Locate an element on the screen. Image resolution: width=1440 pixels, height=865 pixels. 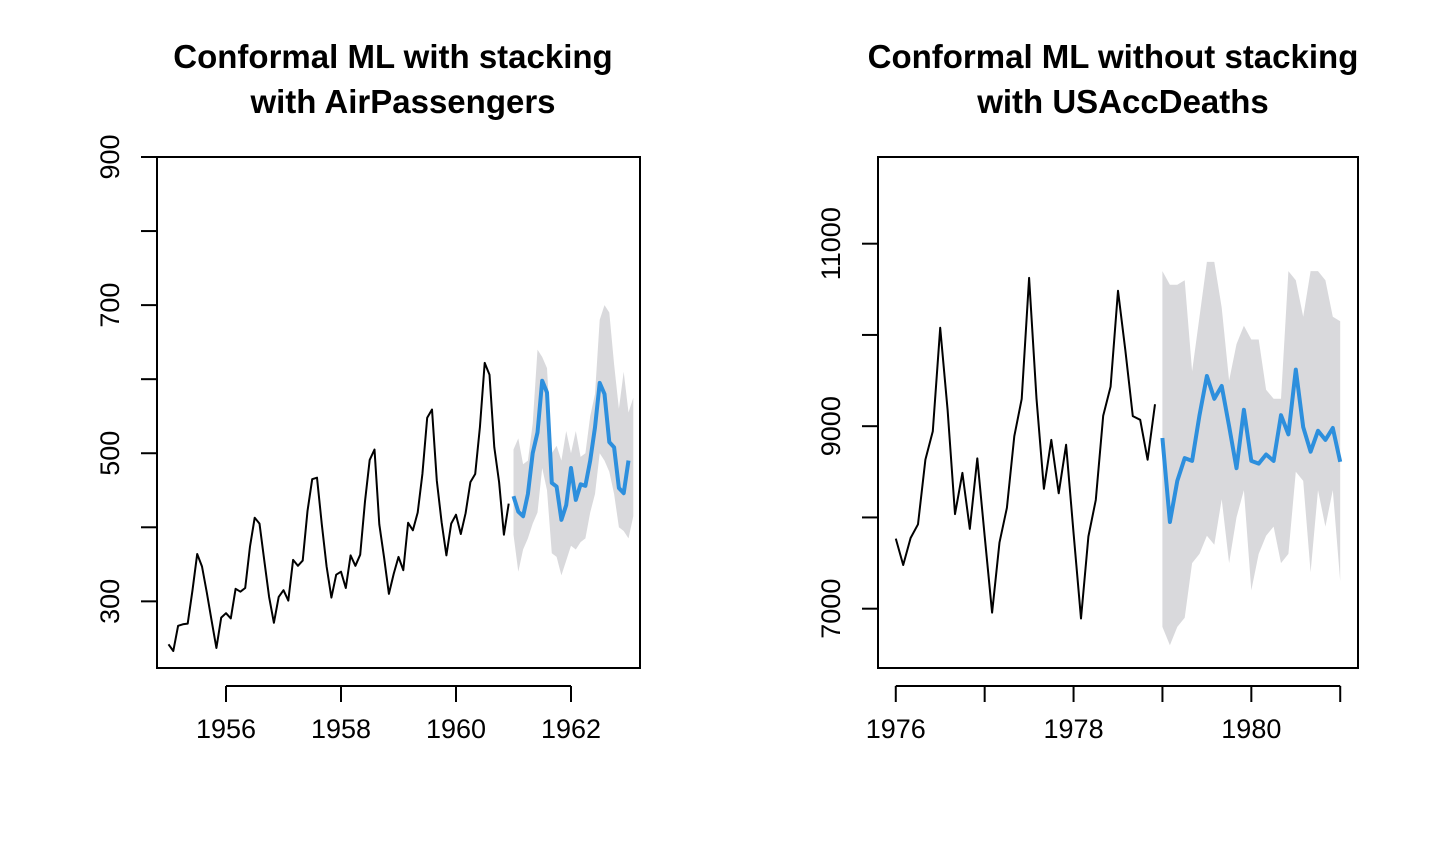
y-tick-label: 900 is located at coordinates (110, 156).